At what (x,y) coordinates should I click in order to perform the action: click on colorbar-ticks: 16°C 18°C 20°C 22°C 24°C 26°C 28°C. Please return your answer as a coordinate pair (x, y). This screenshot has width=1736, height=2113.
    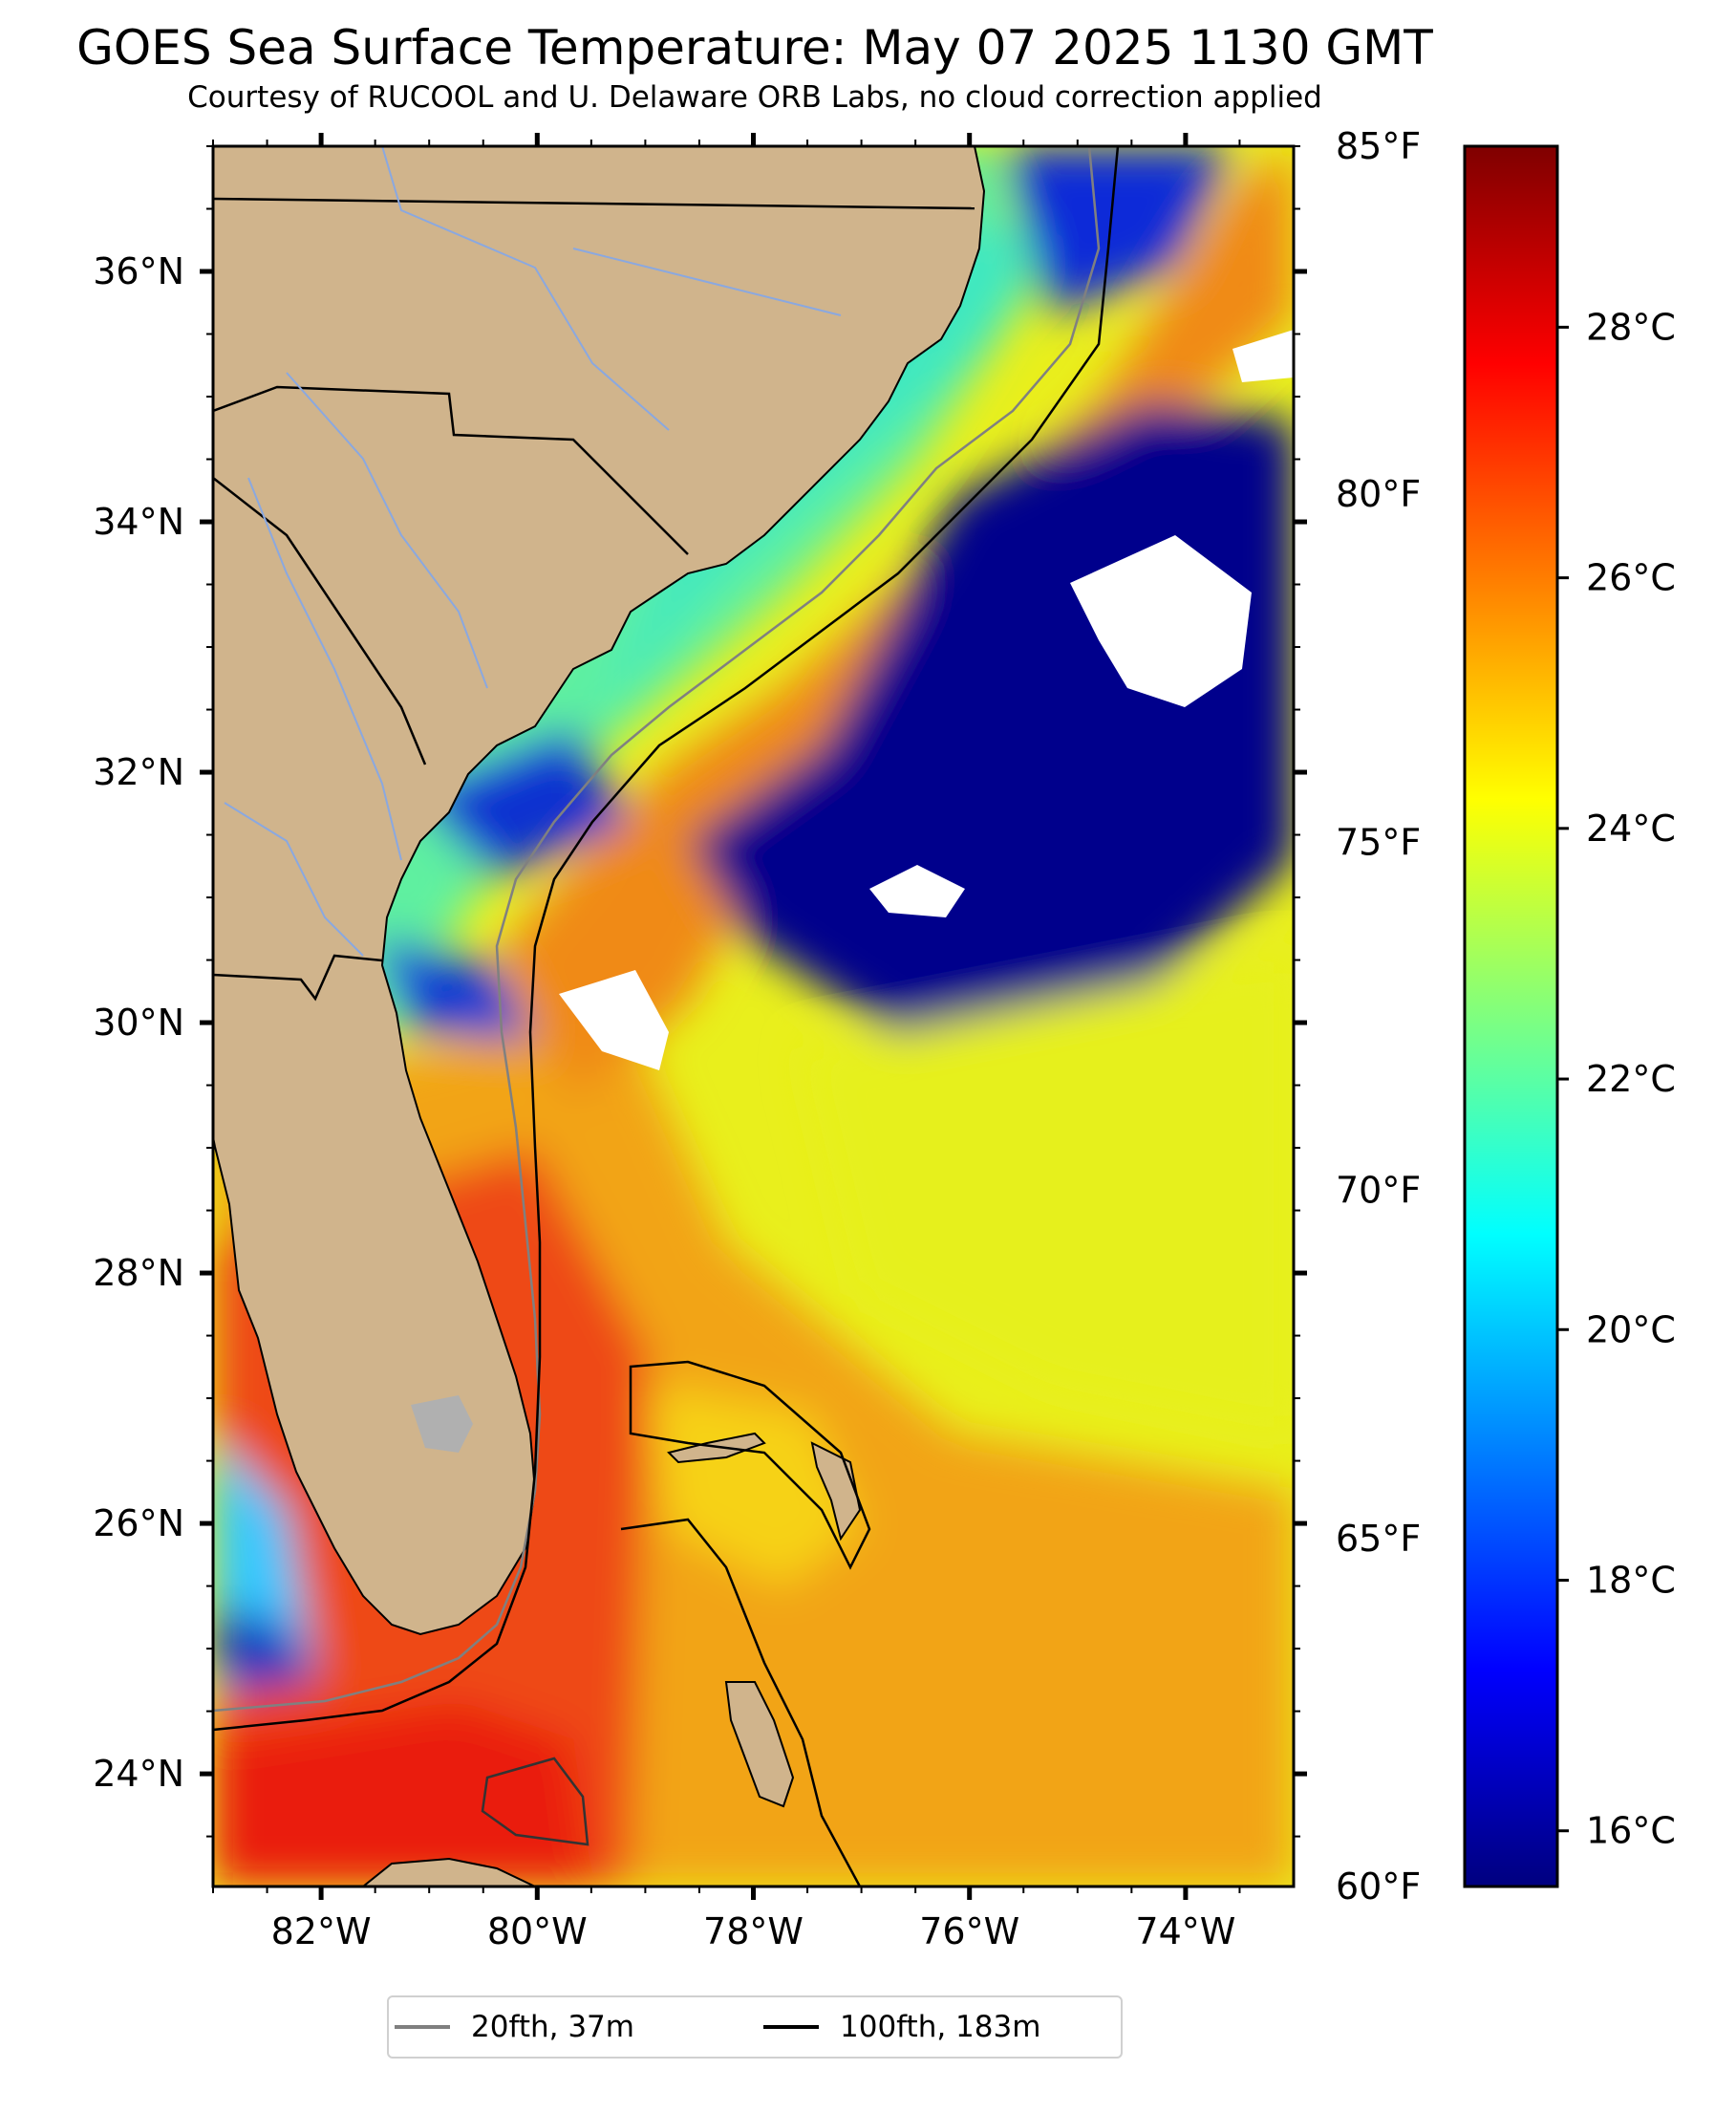
    Looking at the image, I should click on (1616, 1079).